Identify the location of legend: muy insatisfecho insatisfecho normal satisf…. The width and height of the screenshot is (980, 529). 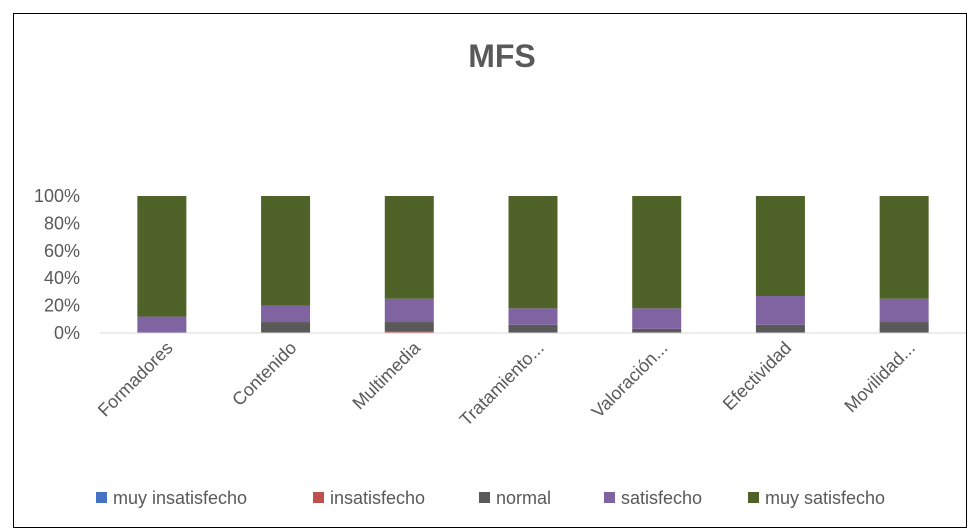
(490, 498).